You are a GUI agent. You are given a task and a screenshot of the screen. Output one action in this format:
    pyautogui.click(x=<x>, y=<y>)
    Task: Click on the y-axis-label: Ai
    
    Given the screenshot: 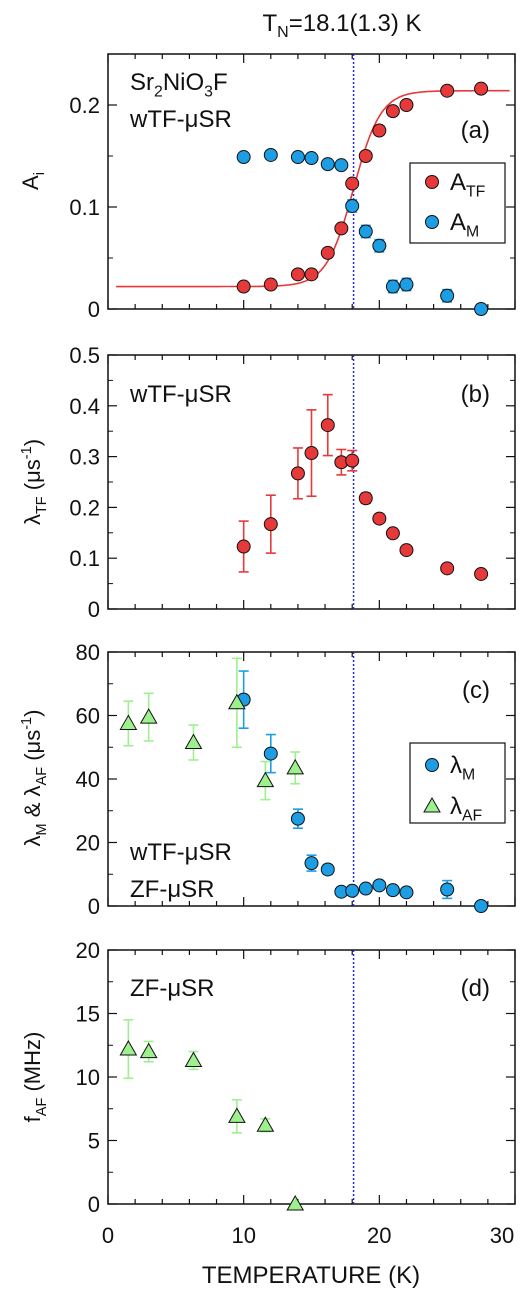 What is the action you would take?
    pyautogui.click(x=33, y=181)
    